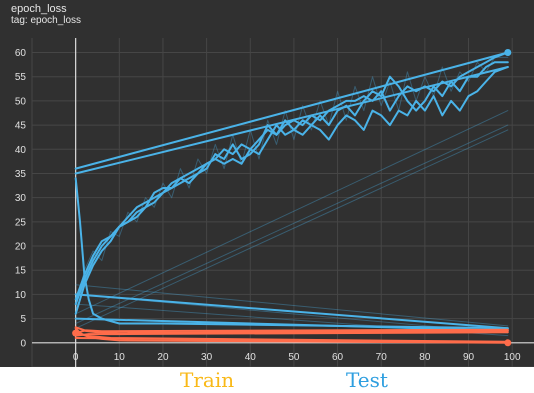 The width and height of the screenshot is (534, 393). I want to click on y-tick-label: 15, so click(21, 271).